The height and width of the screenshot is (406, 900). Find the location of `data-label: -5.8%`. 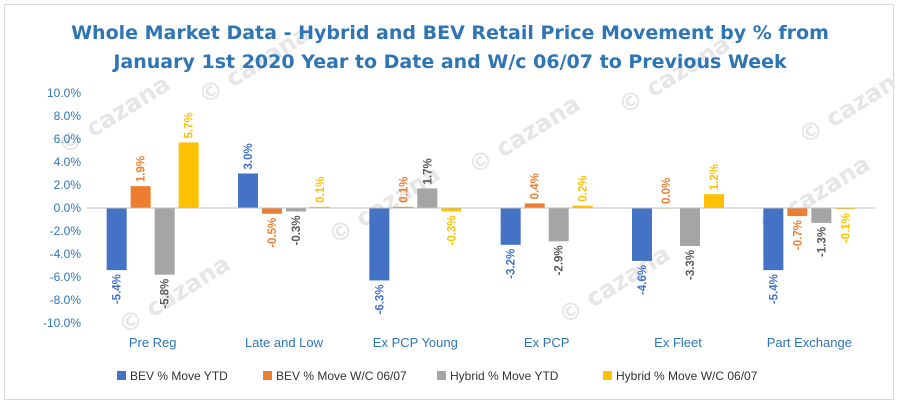

data-label: -5.8% is located at coordinates (166, 294).